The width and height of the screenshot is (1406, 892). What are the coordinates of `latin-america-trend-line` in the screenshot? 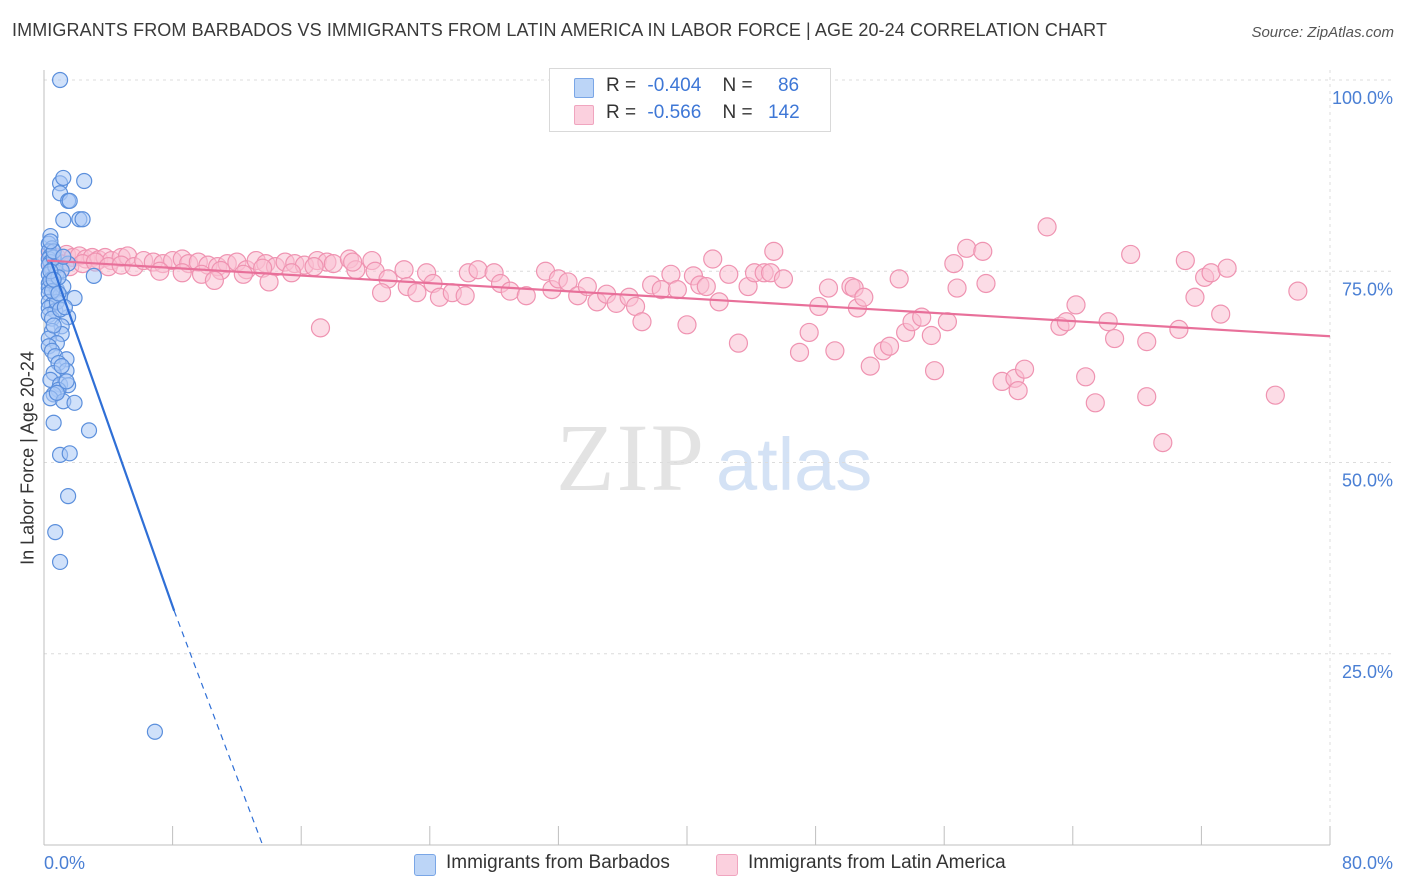 It's located at (689, 298).